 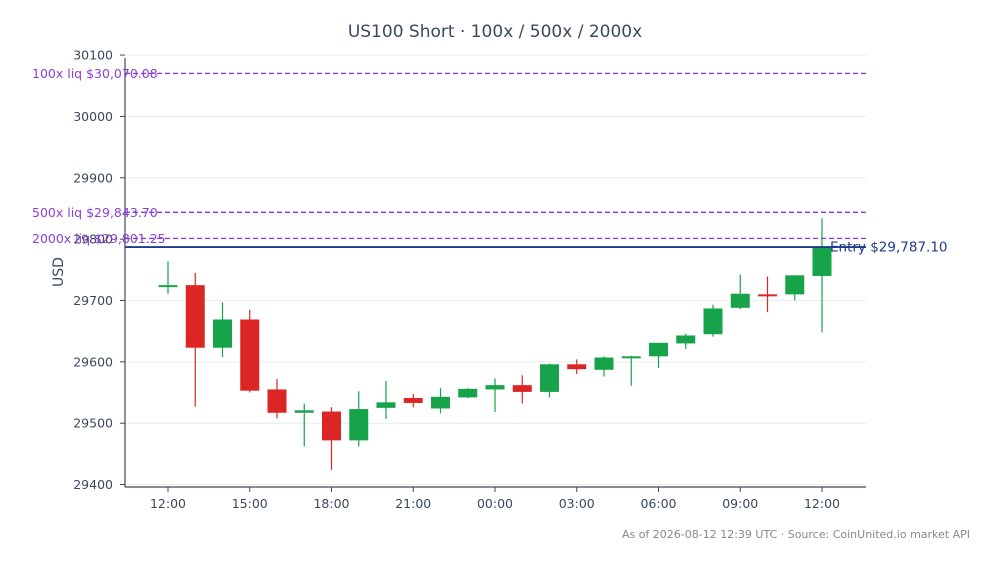 I want to click on liquidation-label: 500x liq $29,843.70, so click(x=95, y=212).